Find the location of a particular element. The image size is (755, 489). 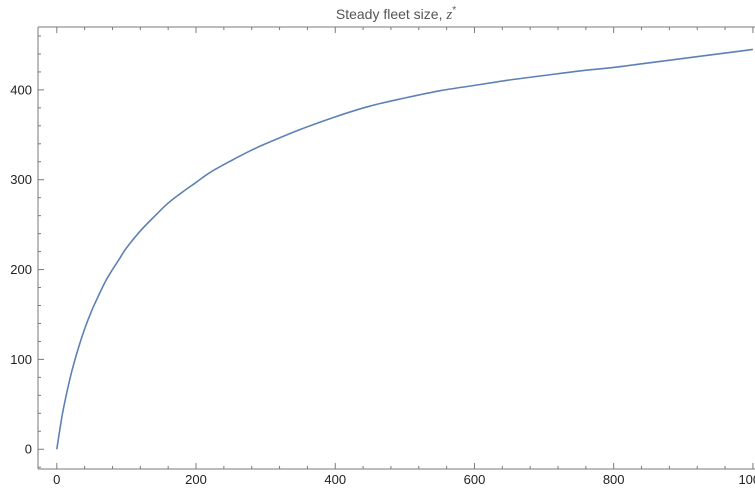

chart-title-text: Steady fleet size, is located at coordinates (391, 14).